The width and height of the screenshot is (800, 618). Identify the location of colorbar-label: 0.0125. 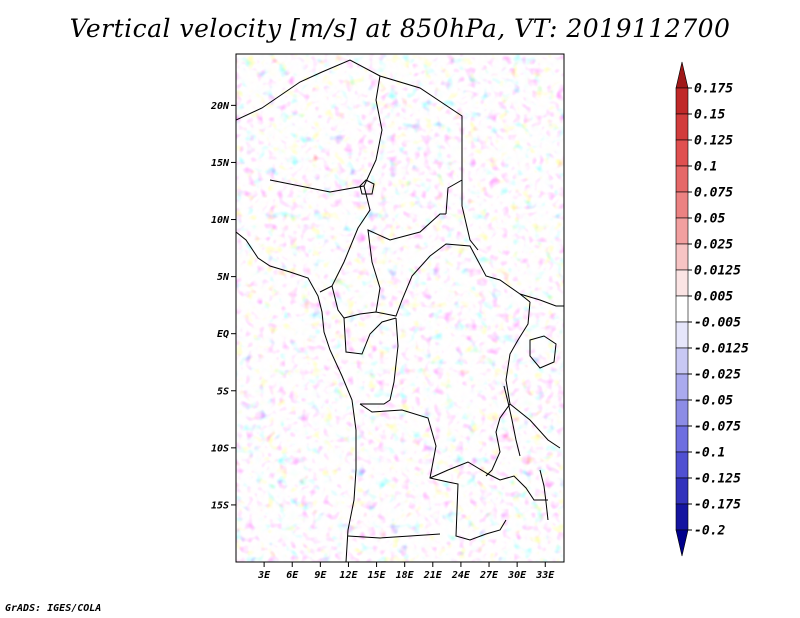
(717, 271).